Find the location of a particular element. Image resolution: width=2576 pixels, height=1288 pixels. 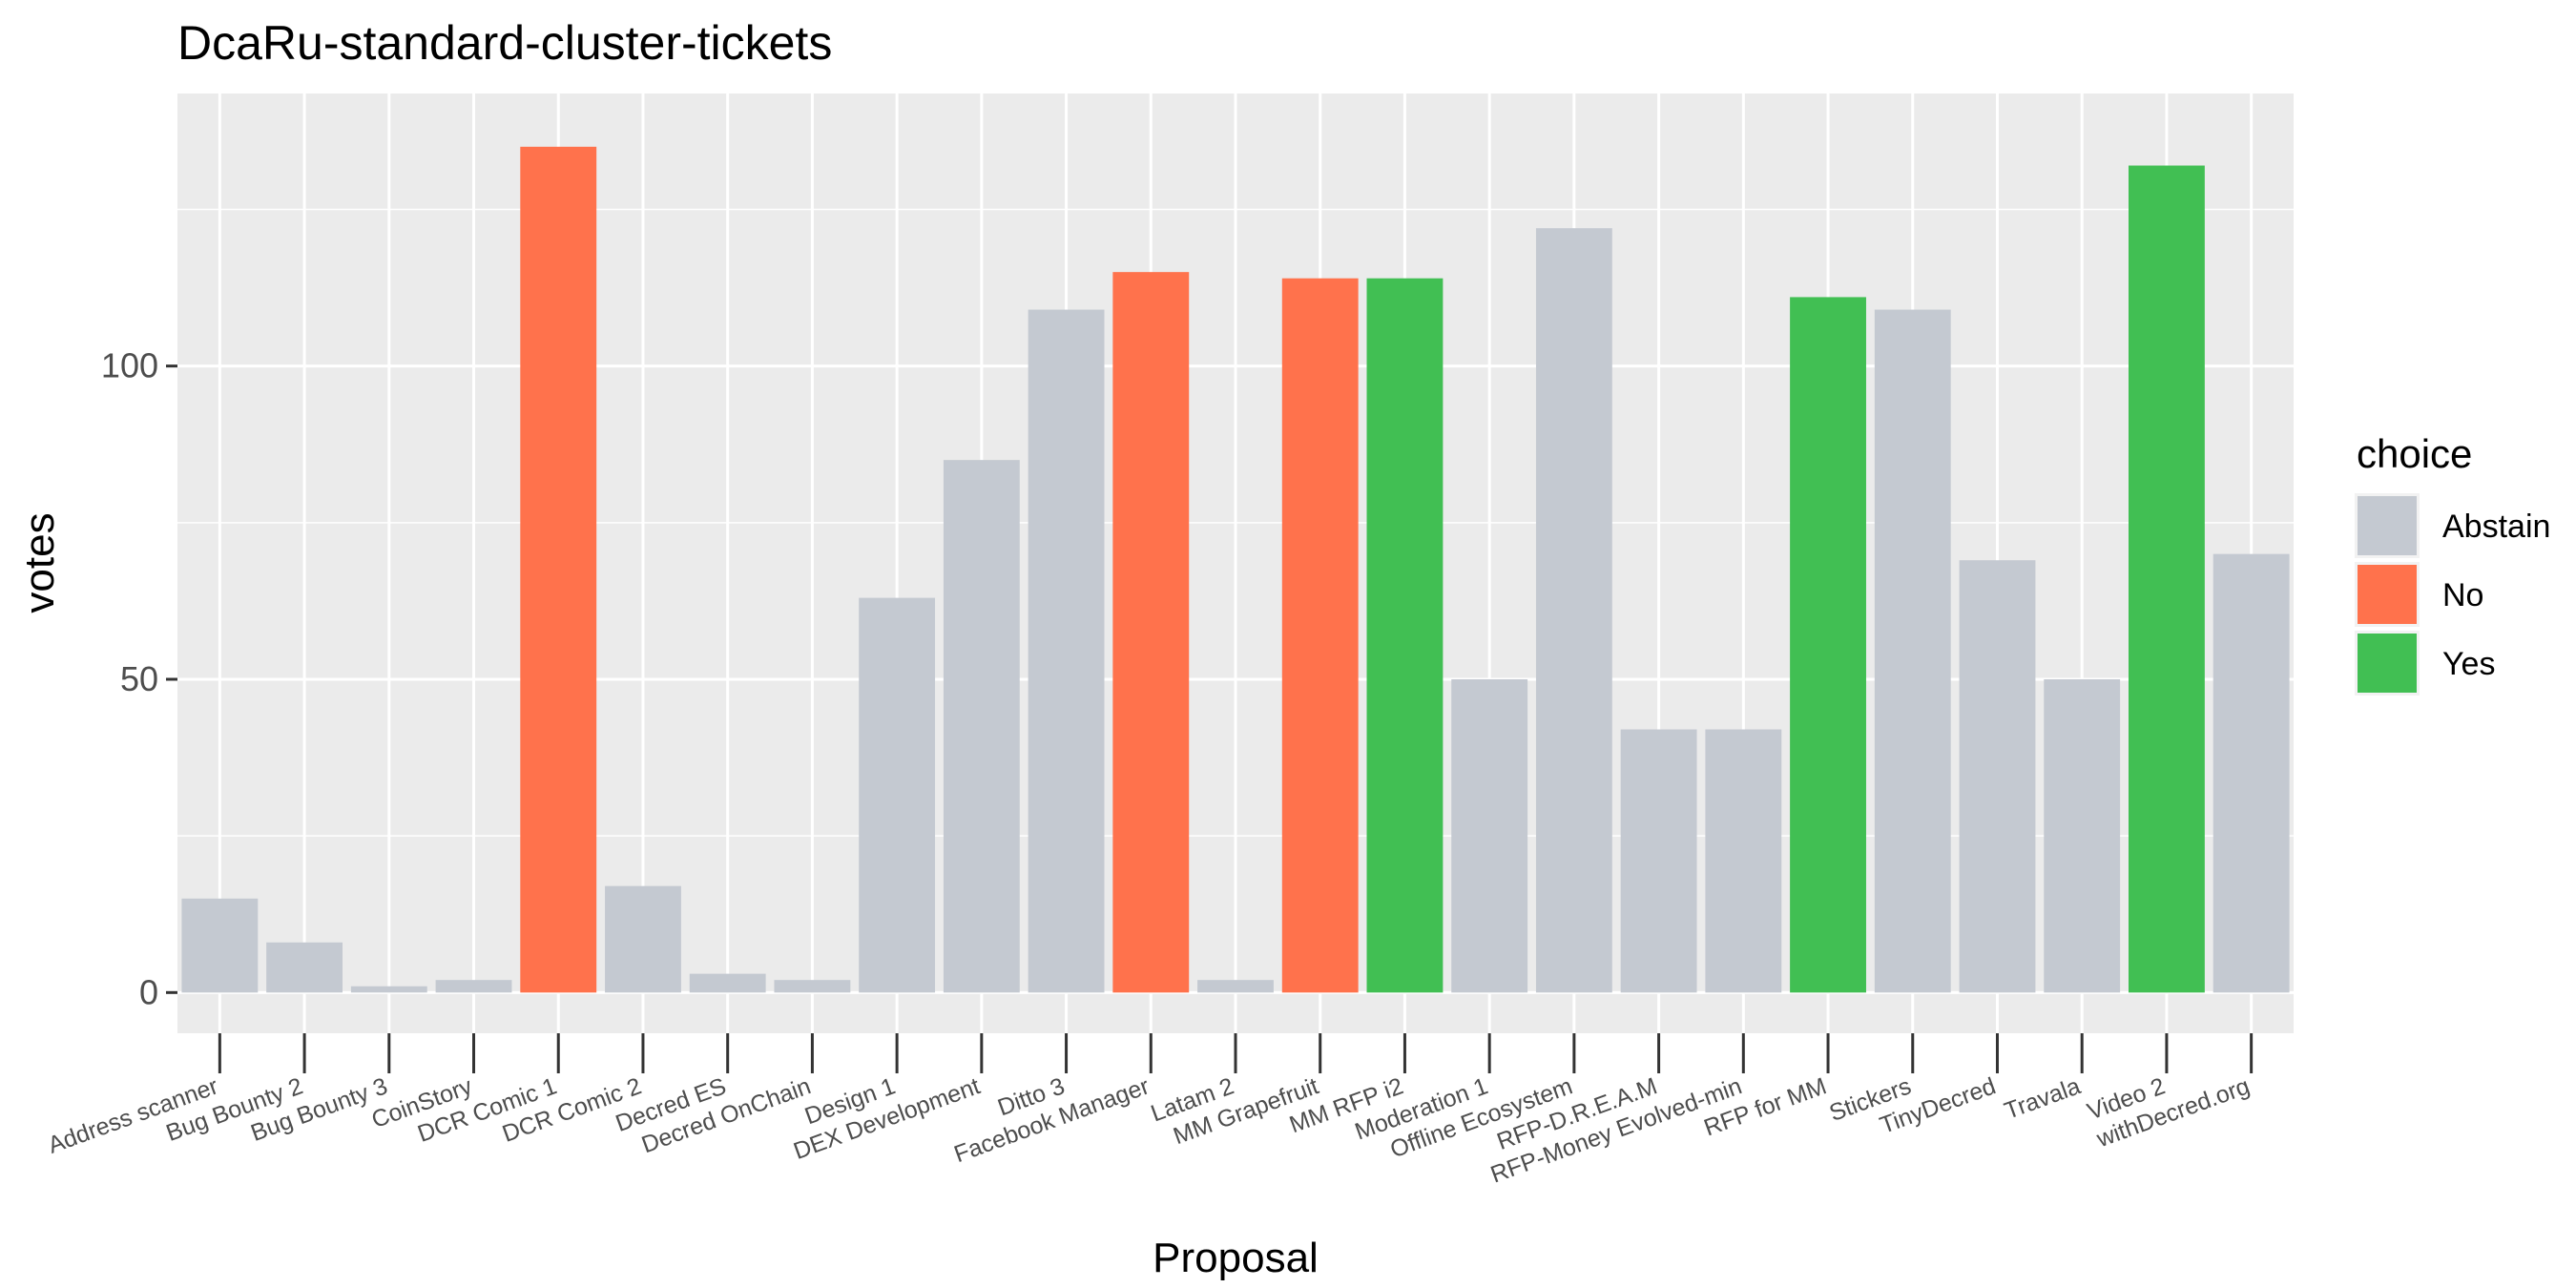

legend-label-no: No is located at coordinates (2462, 595).